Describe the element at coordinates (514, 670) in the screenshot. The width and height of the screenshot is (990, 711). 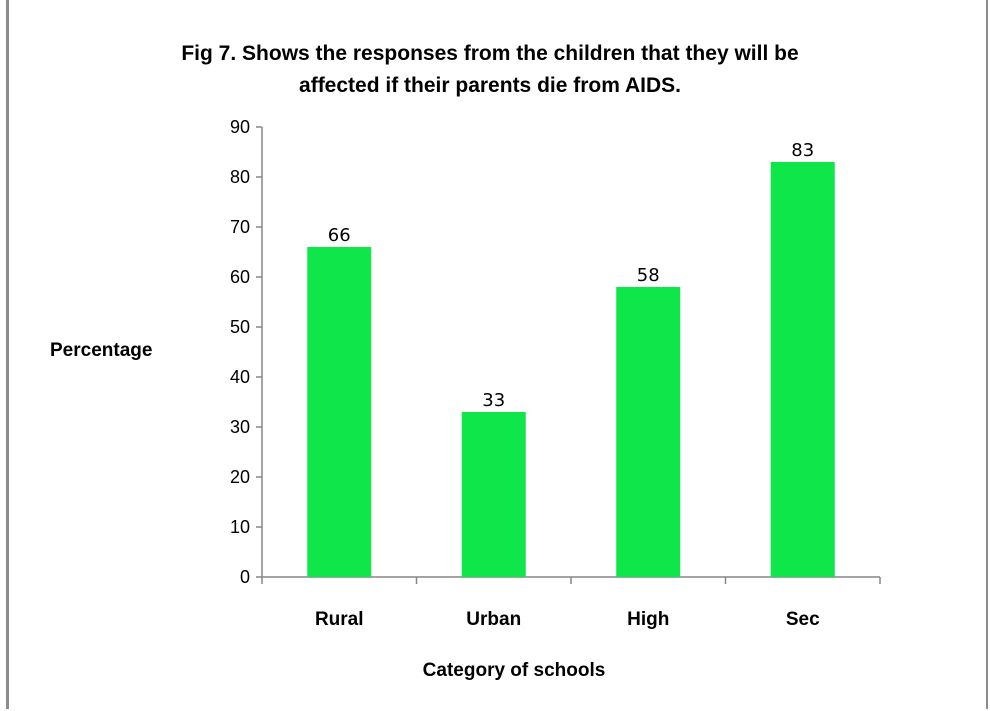
I see `x-axis-label: Category of schools` at that location.